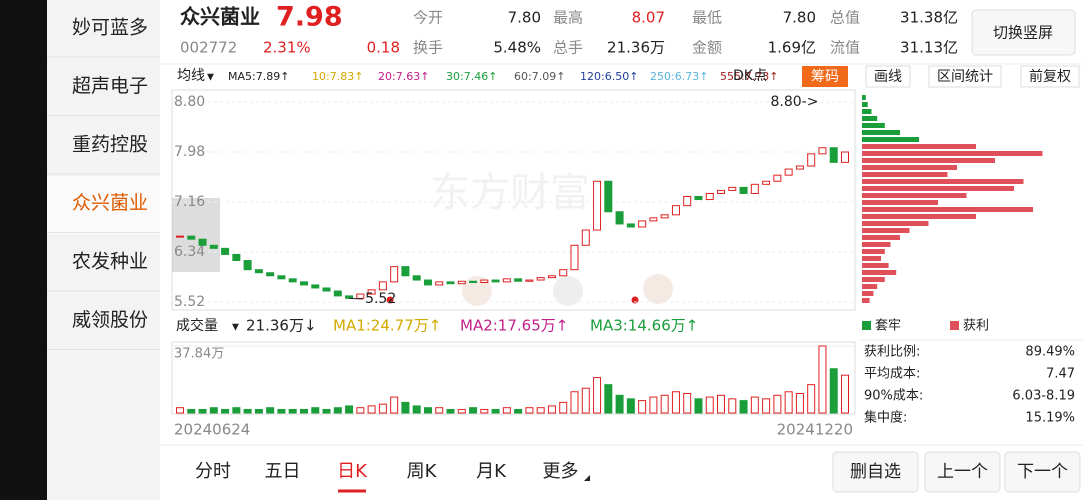  I want to click on sidebar-item: 威领股份, so click(110, 320).